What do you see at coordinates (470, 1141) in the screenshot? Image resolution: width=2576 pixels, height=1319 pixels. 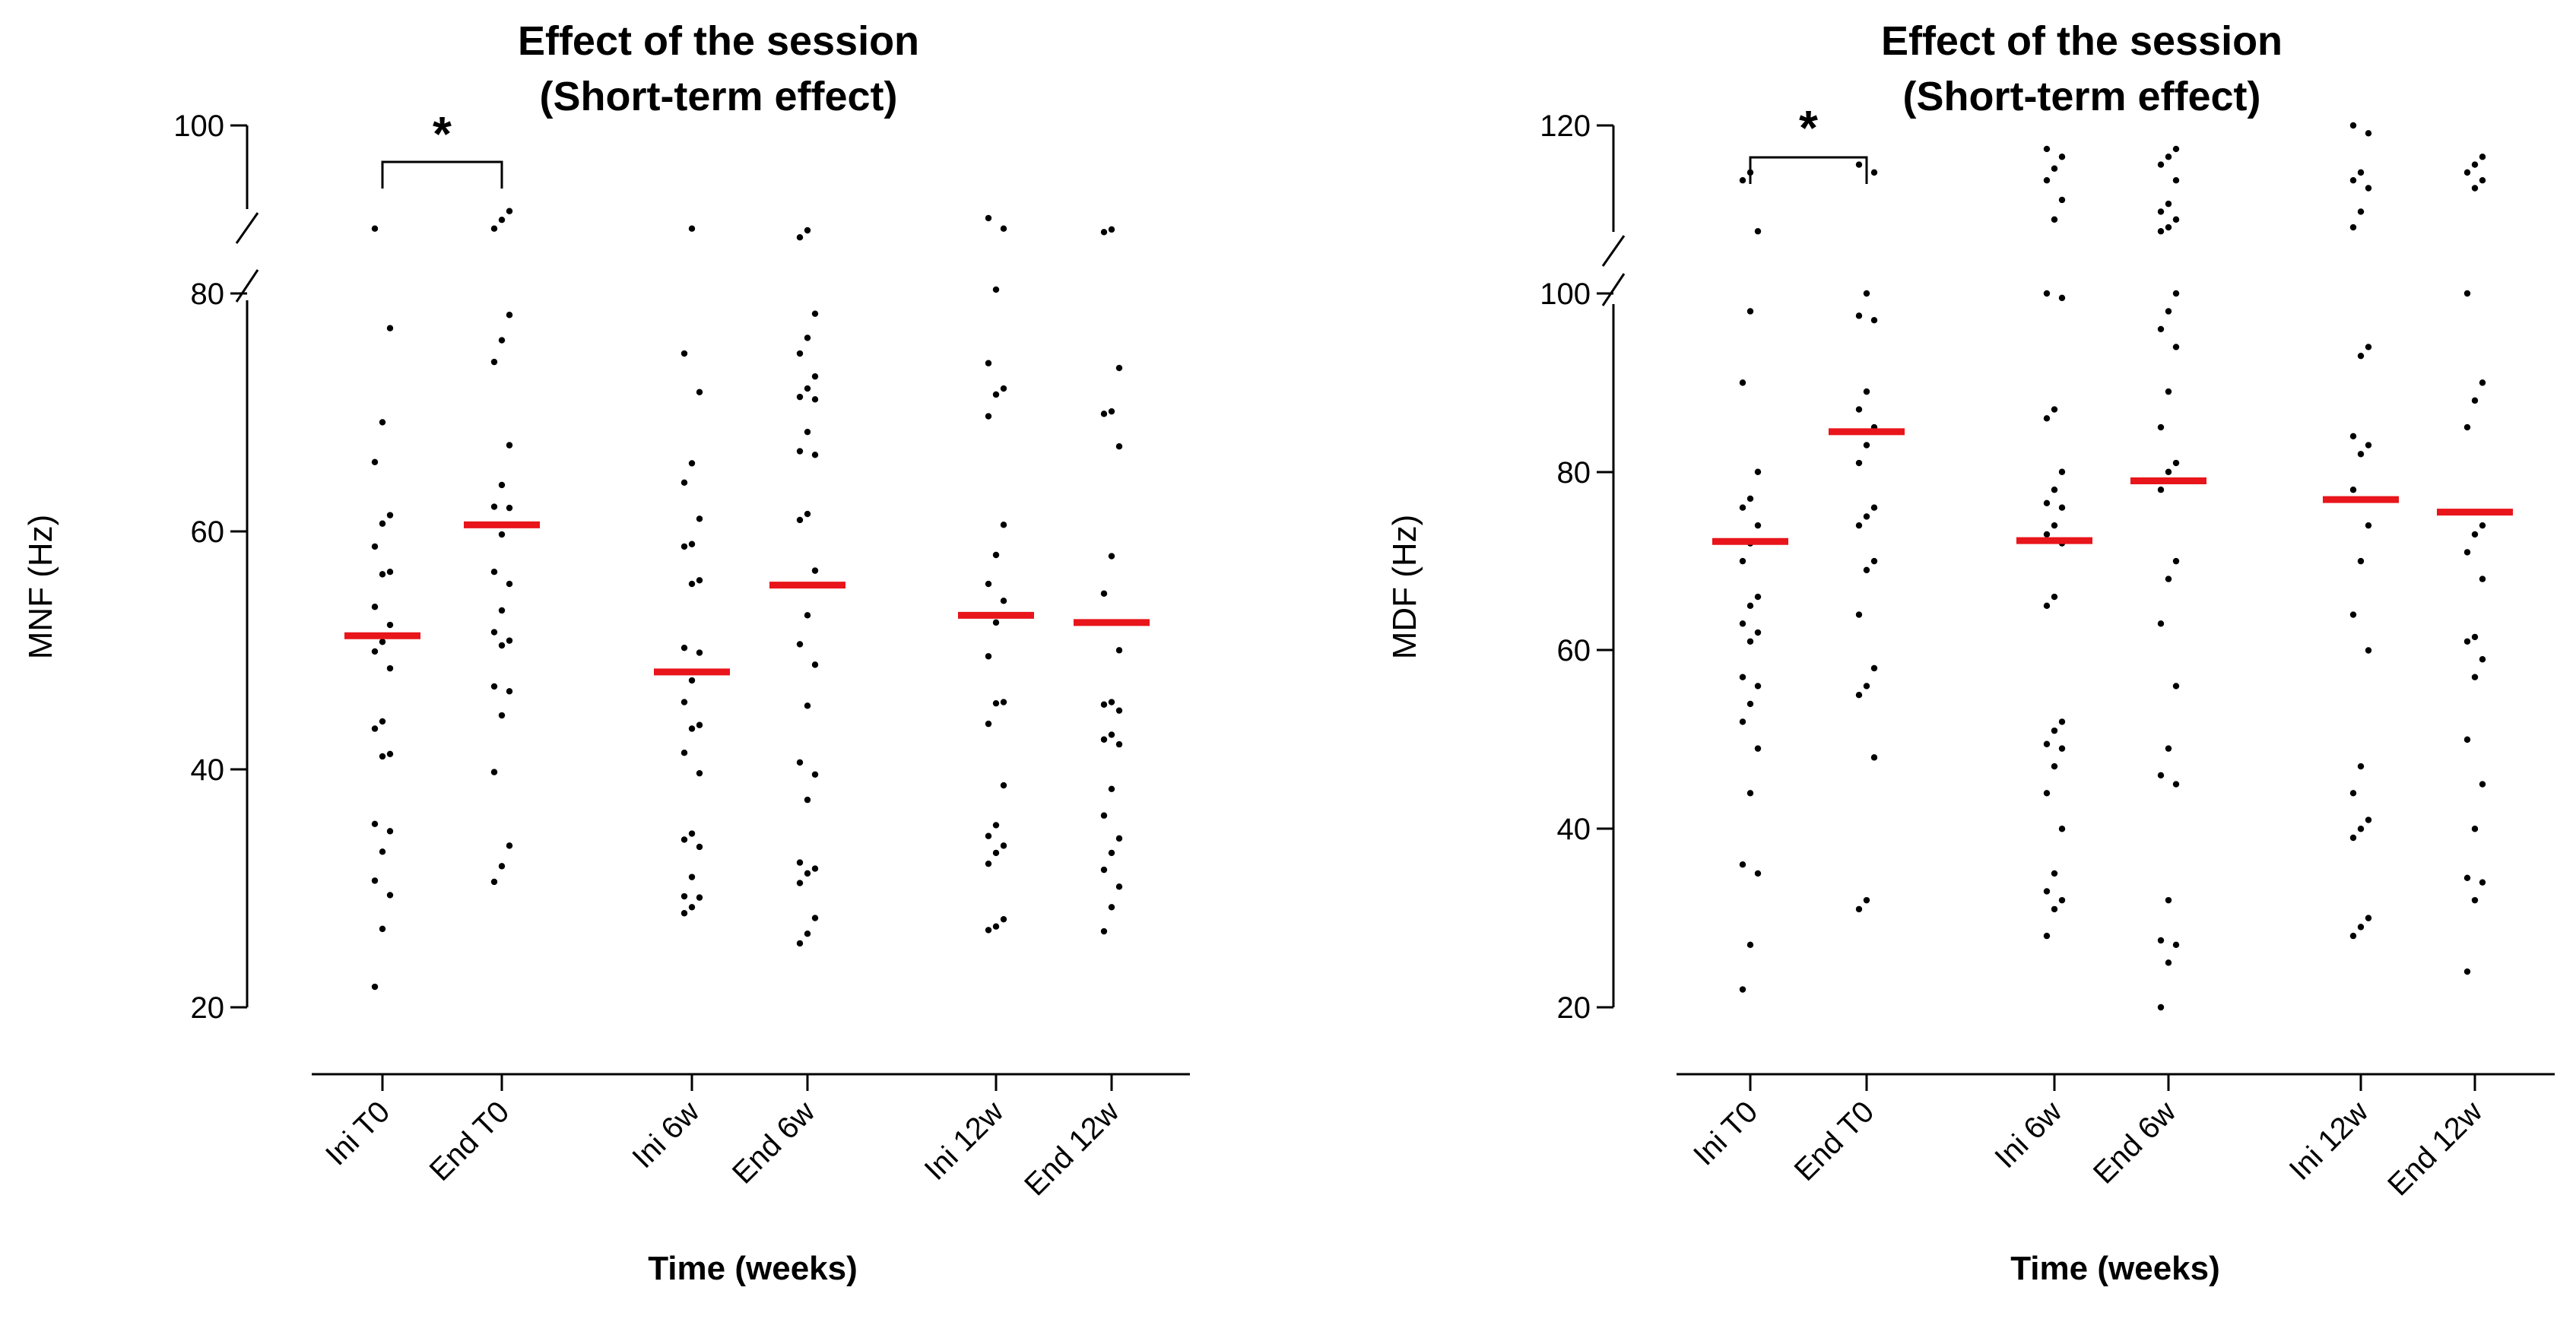 I see `x-tick-label: End T0` at bounding box center [470, 1141].